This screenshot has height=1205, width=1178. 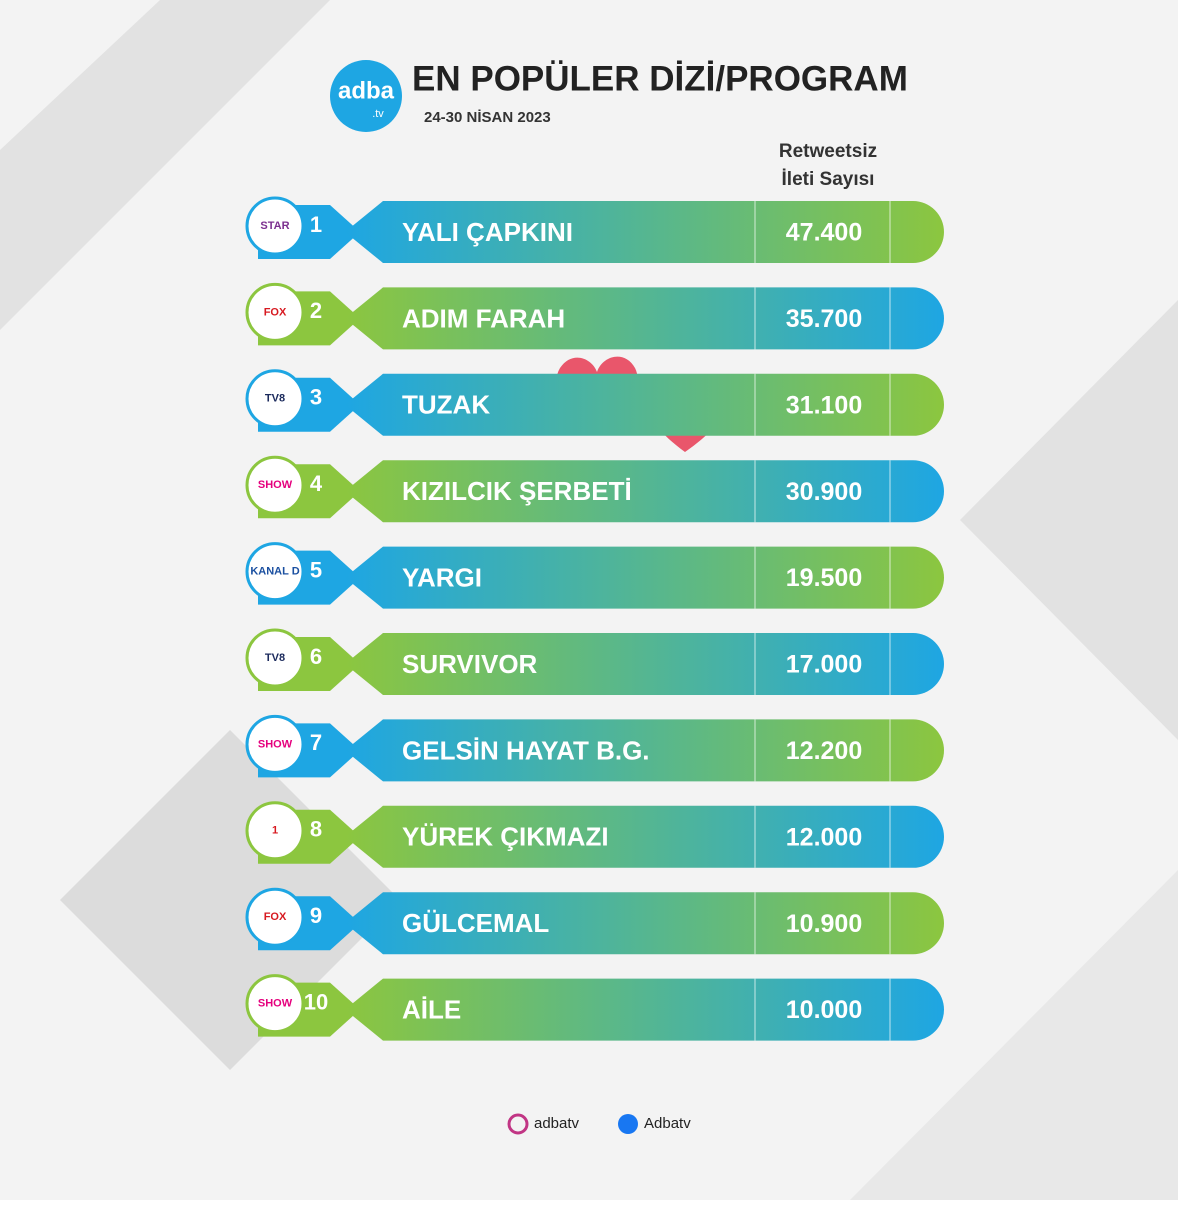 I want to click on instagram-icon, so click(x=518, y=1124).